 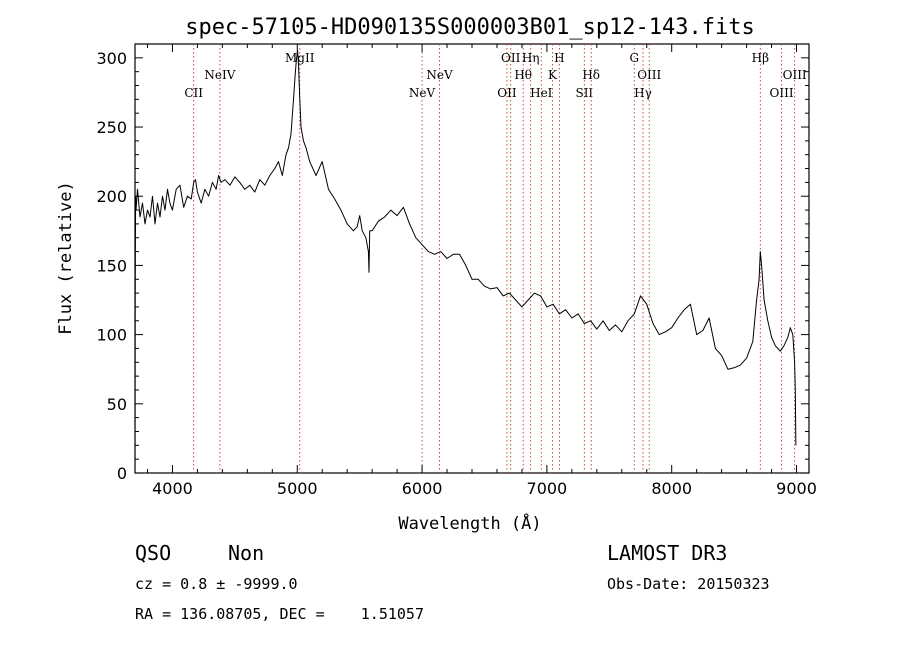 I want to click on emission-line-label: H, so click(x=559, y=58).